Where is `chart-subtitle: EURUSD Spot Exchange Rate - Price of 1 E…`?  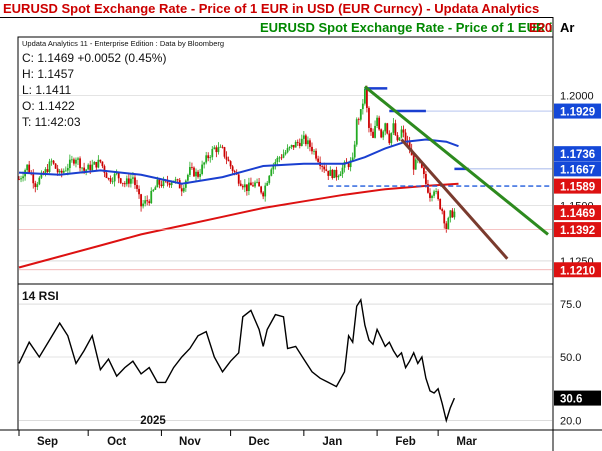 chart-subtitle: EURUSD Spot Exchange Rate - Price of 1 E… is located at coordinates (431, 27).